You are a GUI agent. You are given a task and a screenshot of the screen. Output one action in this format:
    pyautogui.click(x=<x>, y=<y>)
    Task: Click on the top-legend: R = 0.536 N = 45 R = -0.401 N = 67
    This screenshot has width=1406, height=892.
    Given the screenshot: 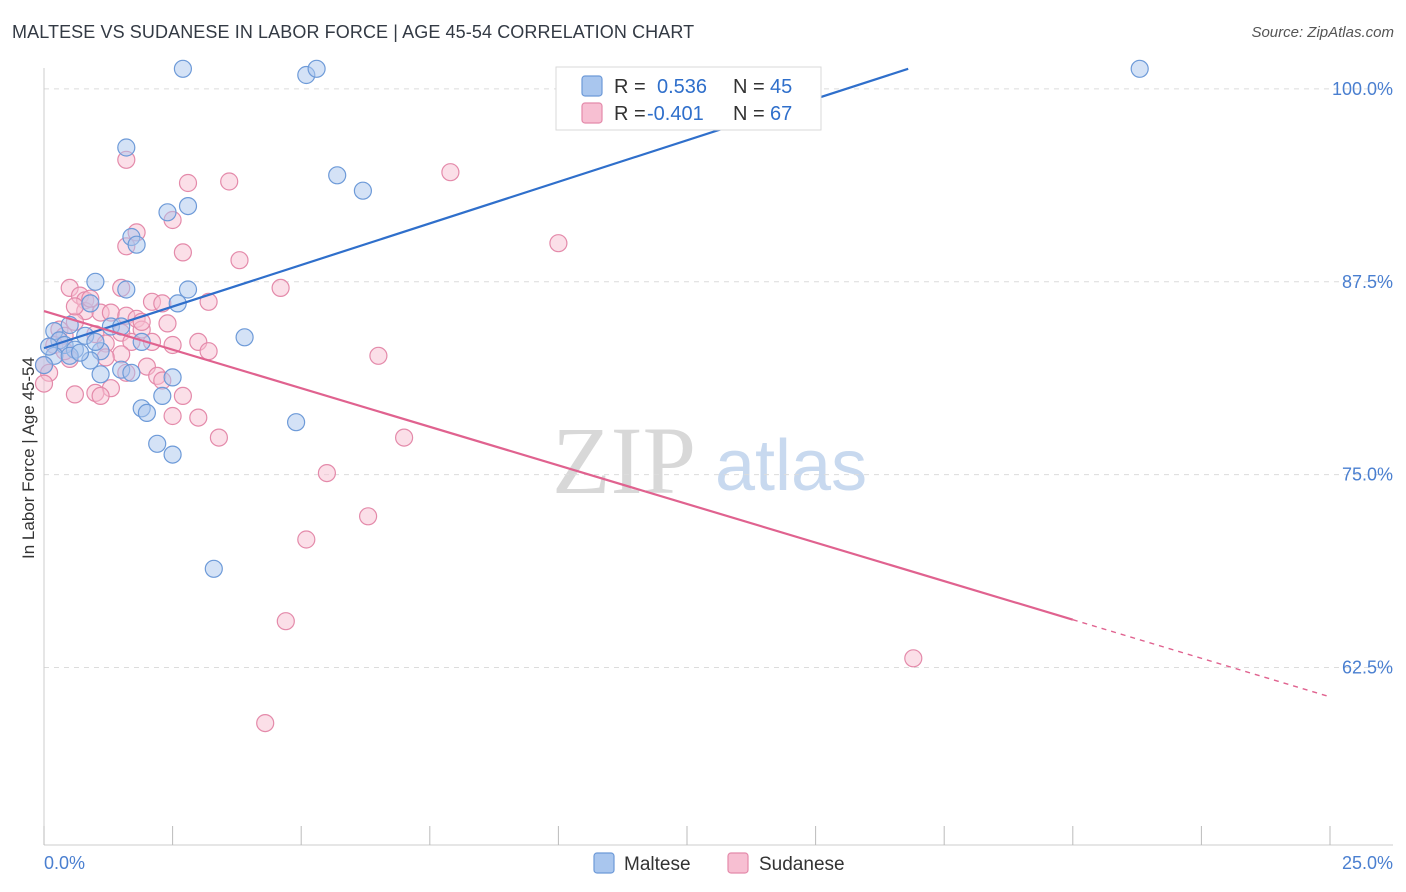 What is the action you would take?
    pyautogui.click(x=688, y=98)
    